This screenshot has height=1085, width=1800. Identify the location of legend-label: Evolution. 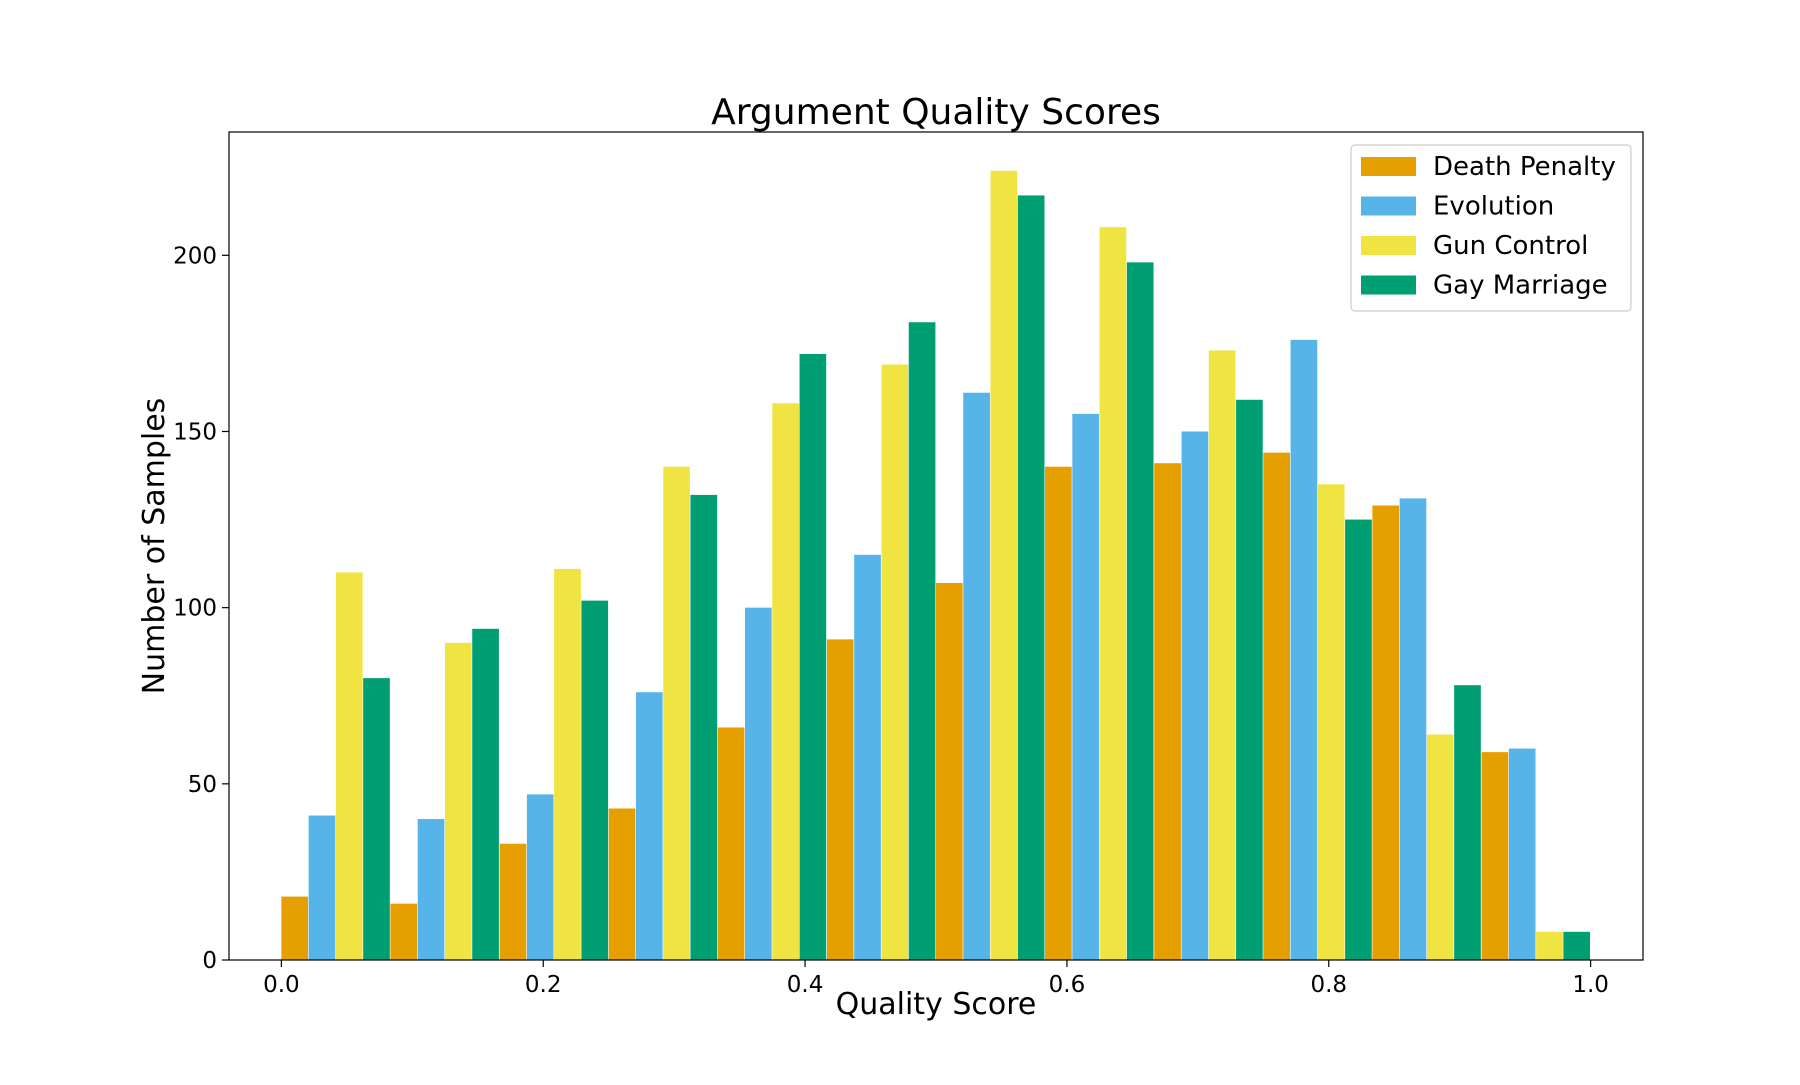
(1493, 207).